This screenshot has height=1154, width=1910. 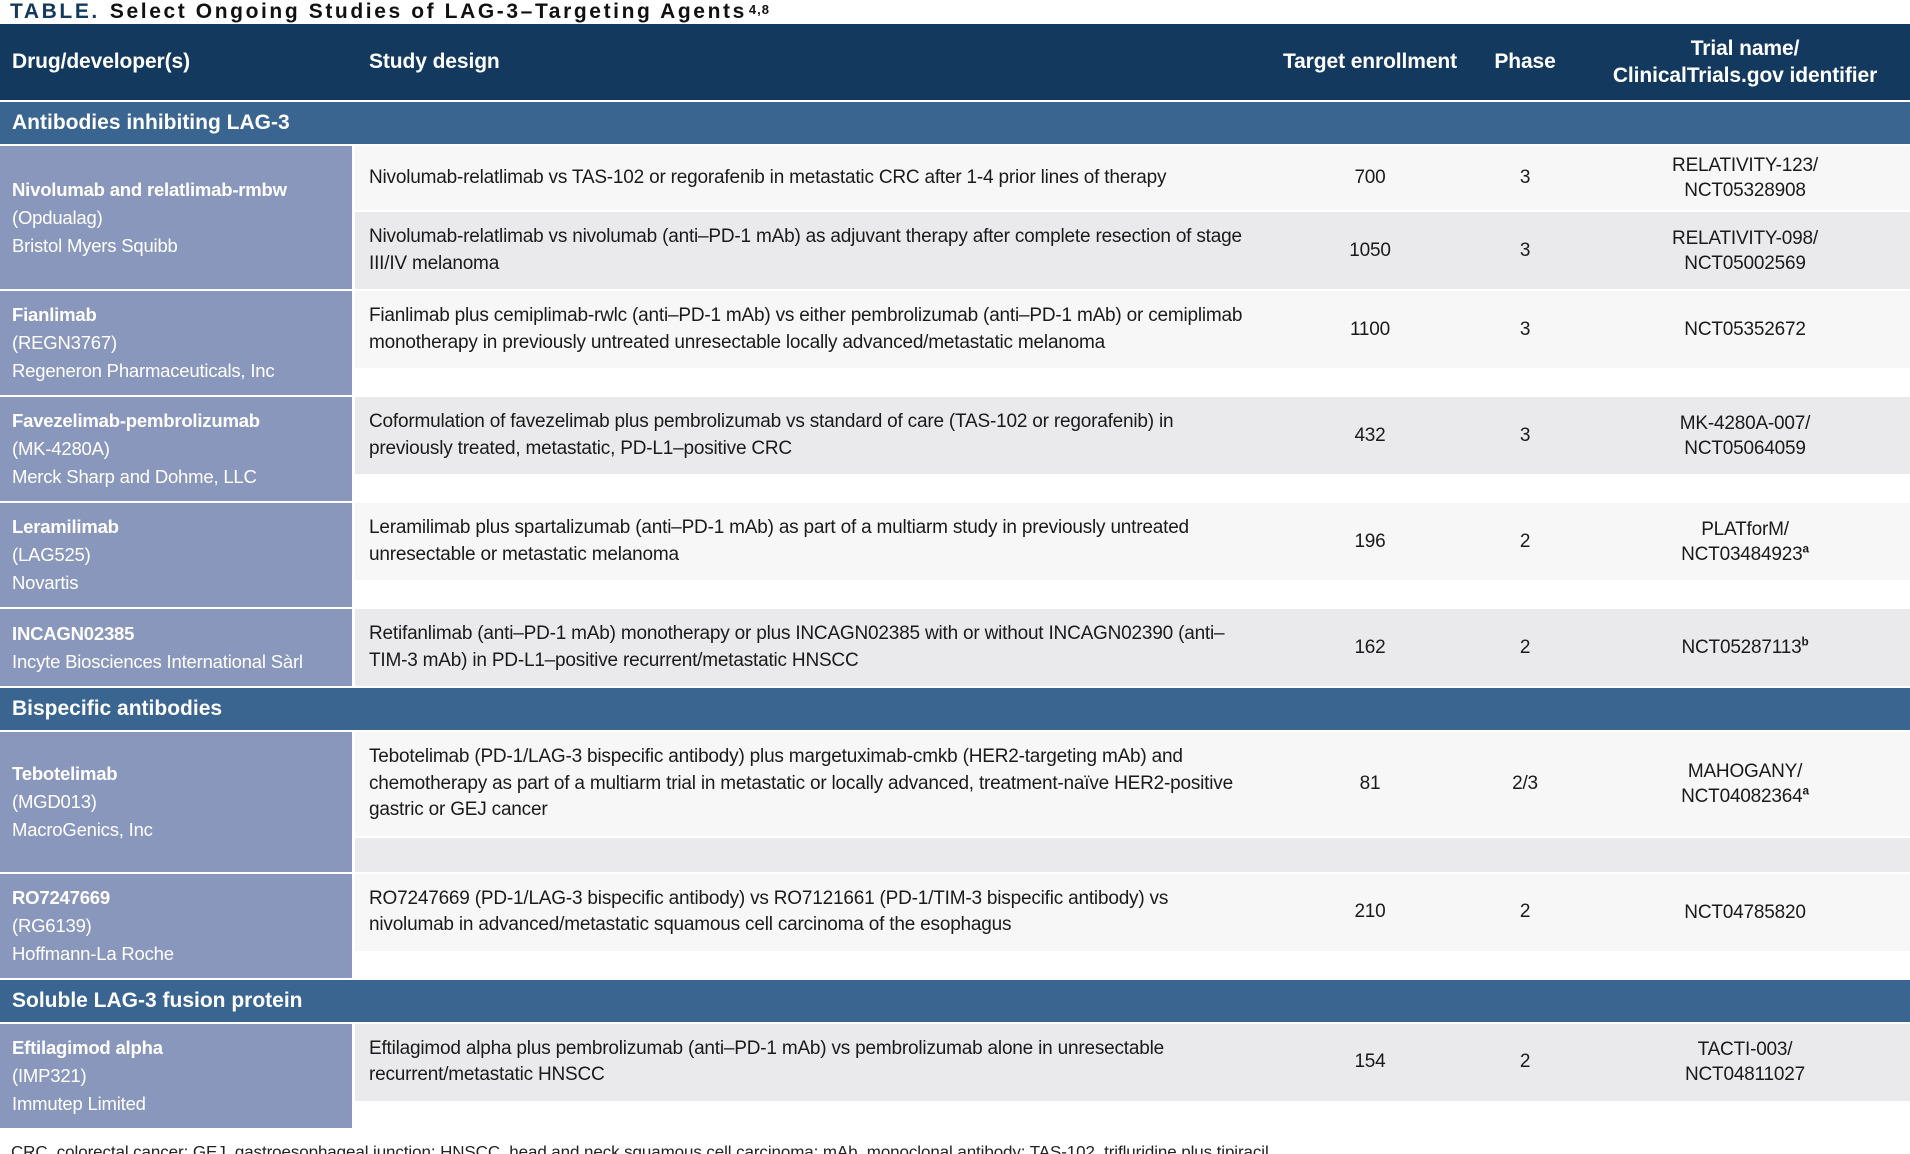 What do you see at coordinates (65, 526) in the screenshot?
I see `drug-name: Leramilimab` at bounding box center [65, 526].